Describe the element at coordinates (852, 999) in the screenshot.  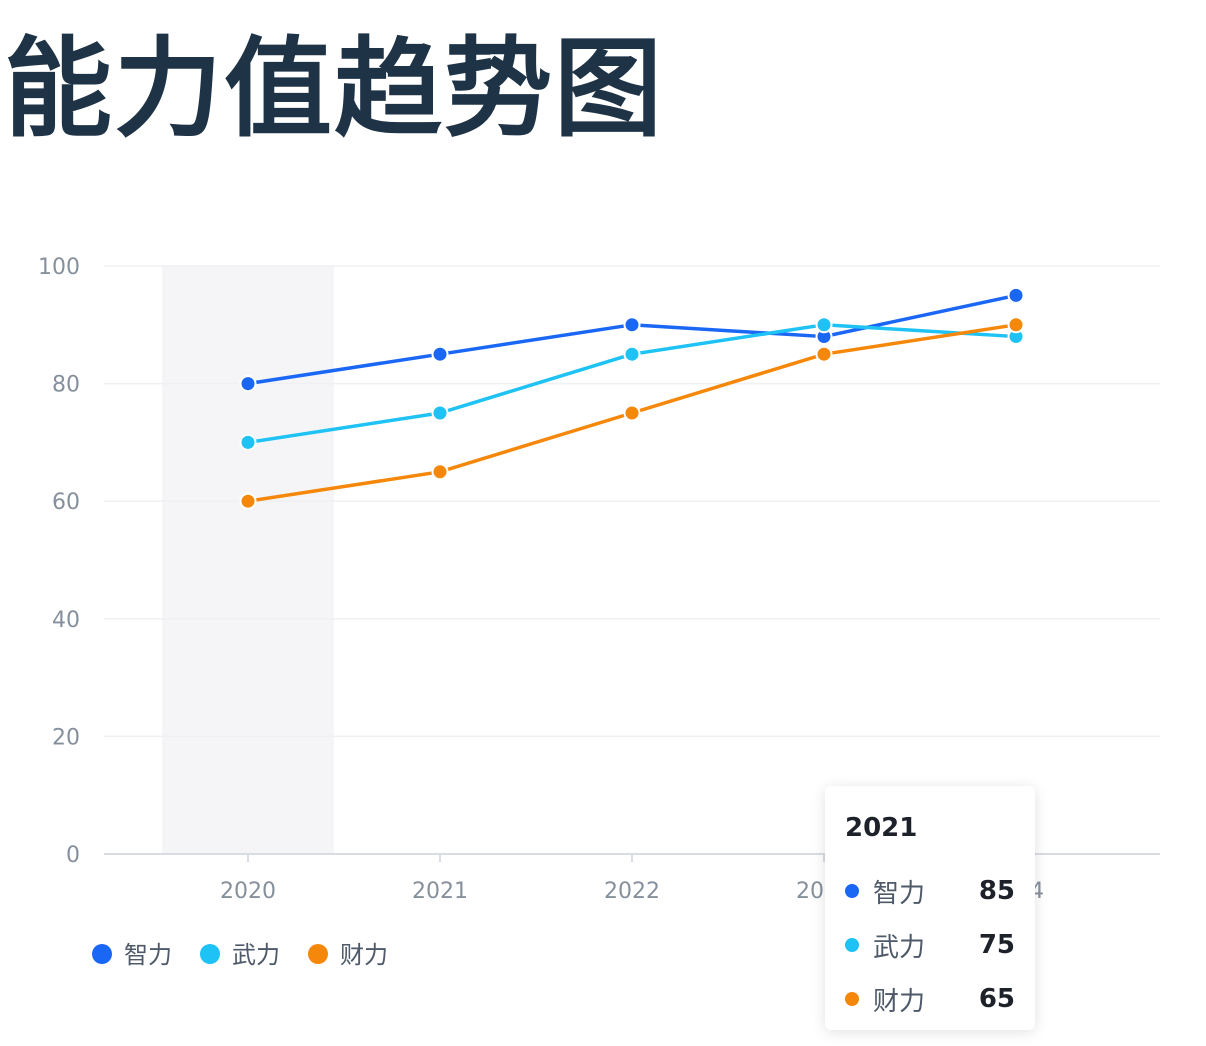
I see `tooltip-dot-wealth` at that location.